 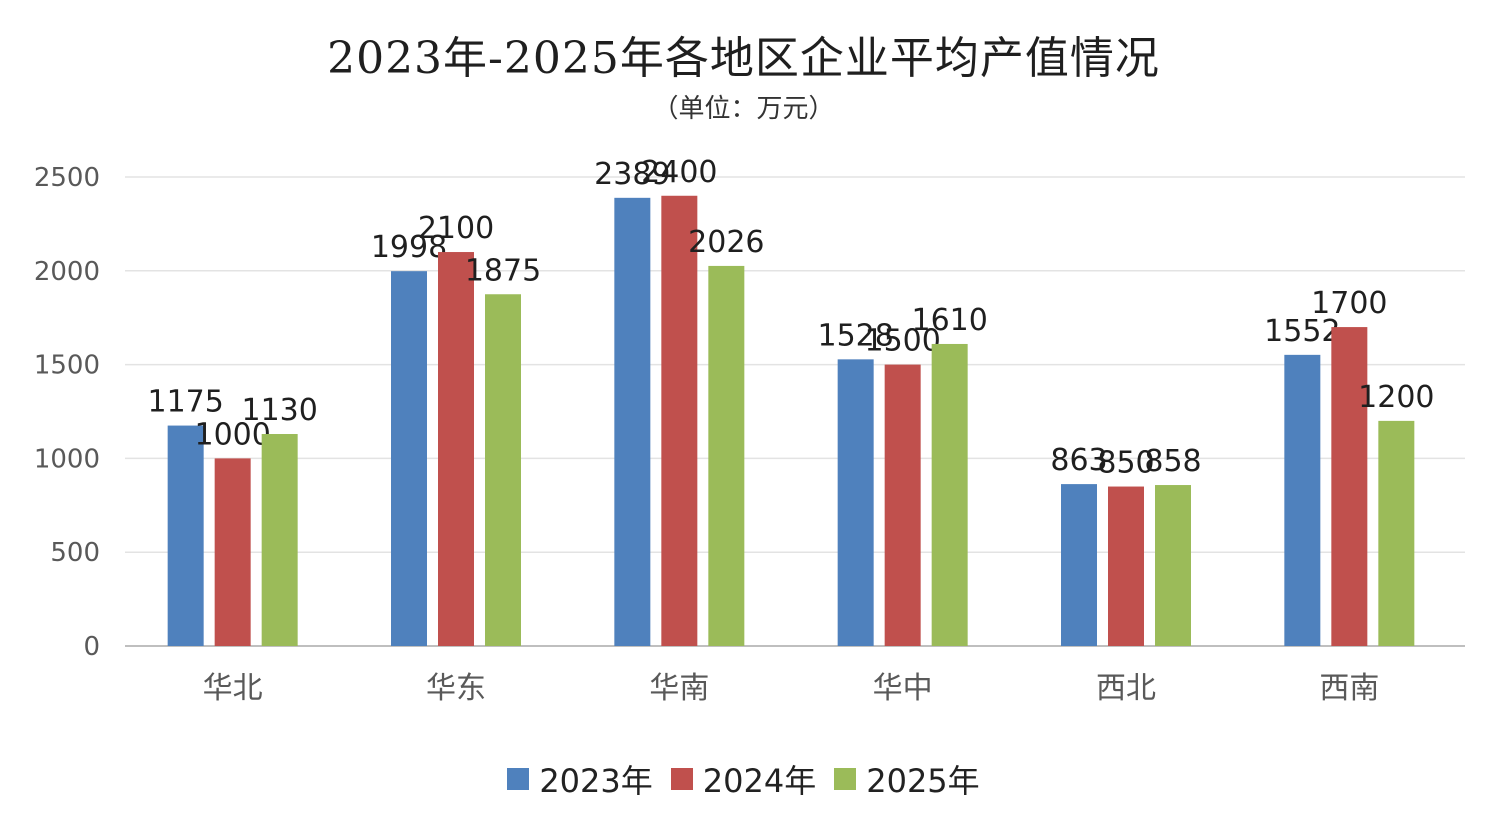 I want to click on legend-item: 2025年, so click(x=907, y=779).